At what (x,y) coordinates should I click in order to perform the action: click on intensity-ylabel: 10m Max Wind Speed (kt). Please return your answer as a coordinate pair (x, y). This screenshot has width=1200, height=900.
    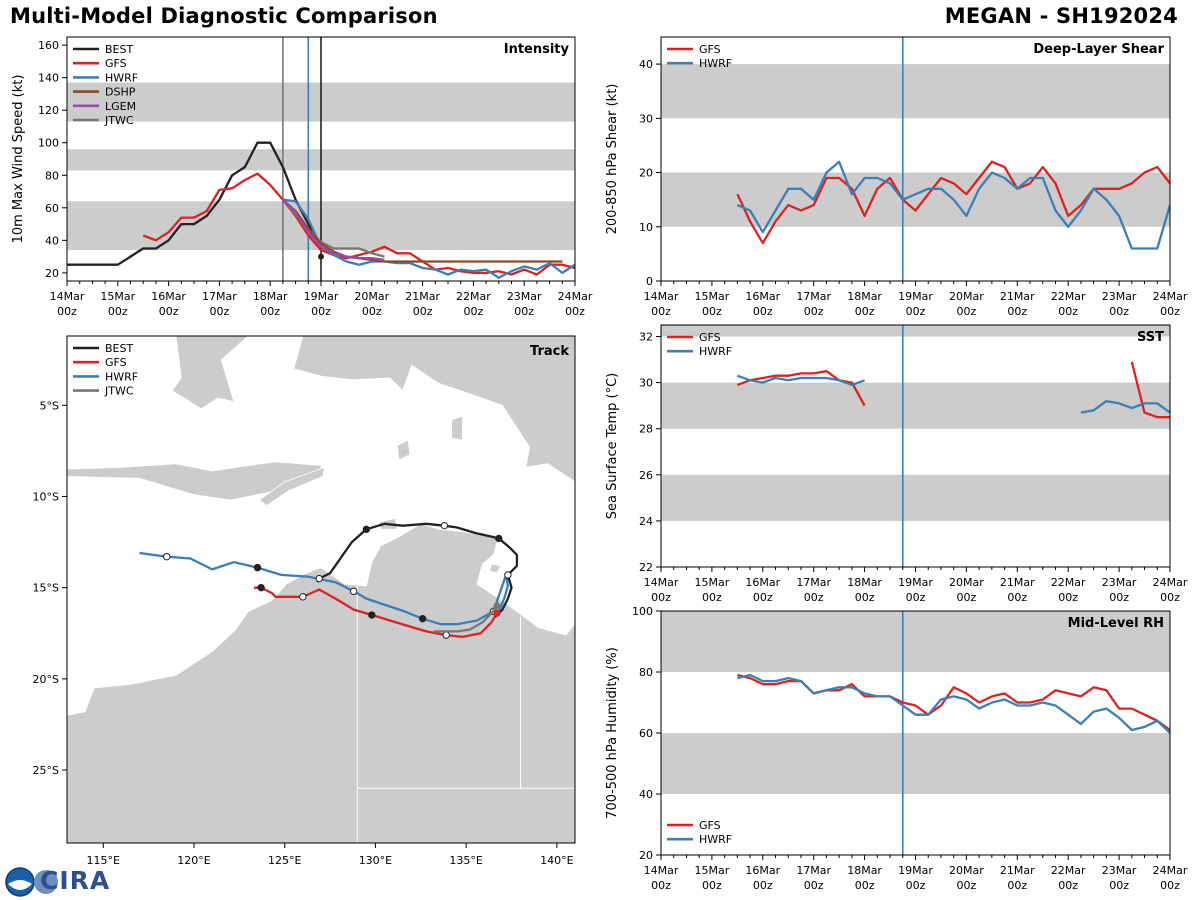
    Looking at the image, I should click on (18, 159).